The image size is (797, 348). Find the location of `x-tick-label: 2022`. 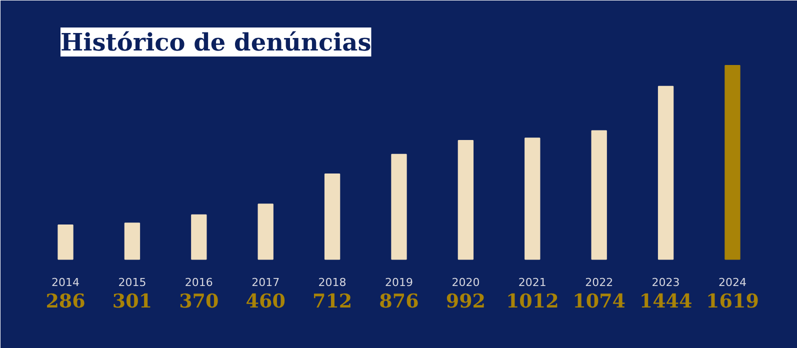

x-tick-label: 2022 is located at coordinates (599, 282).